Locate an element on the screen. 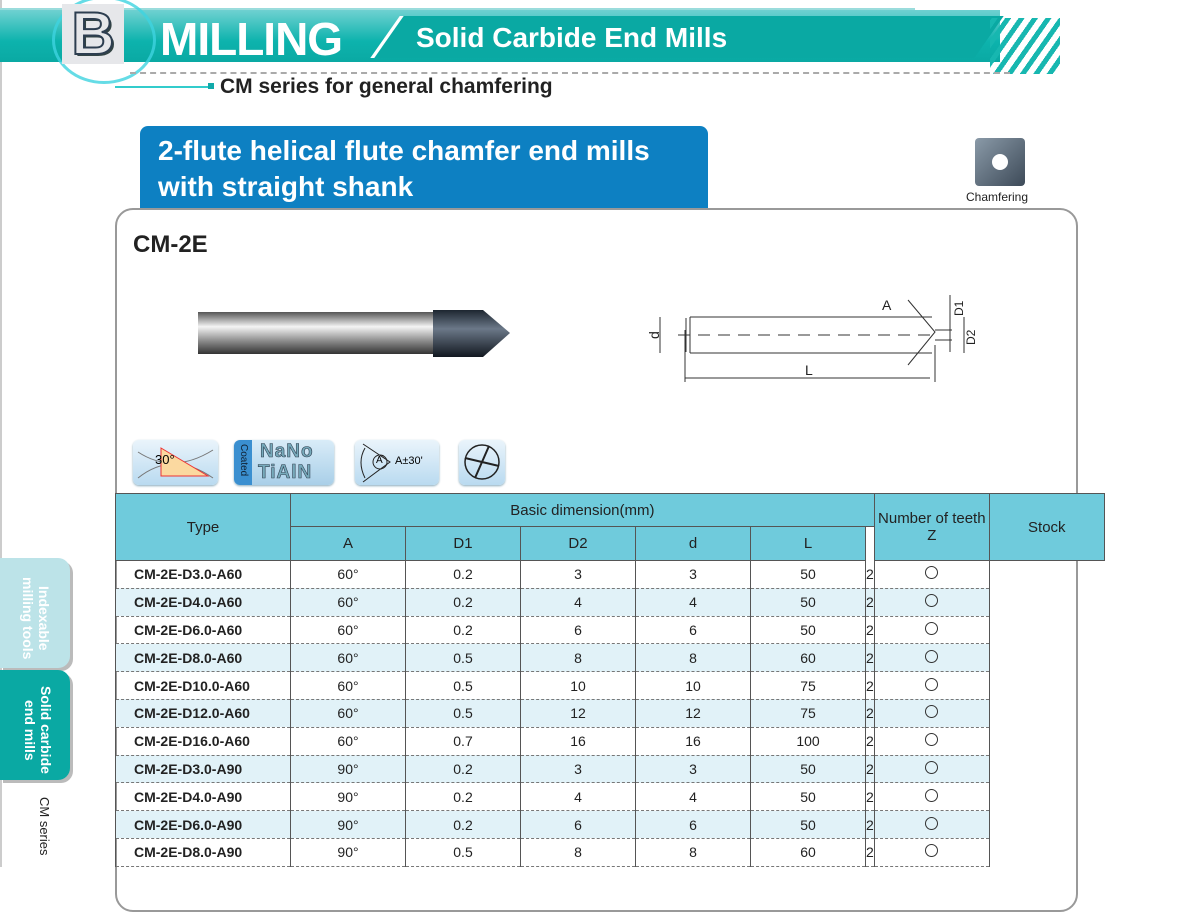  angle-tolerance-icon: A A±30' is located at coordinates (397, 462).